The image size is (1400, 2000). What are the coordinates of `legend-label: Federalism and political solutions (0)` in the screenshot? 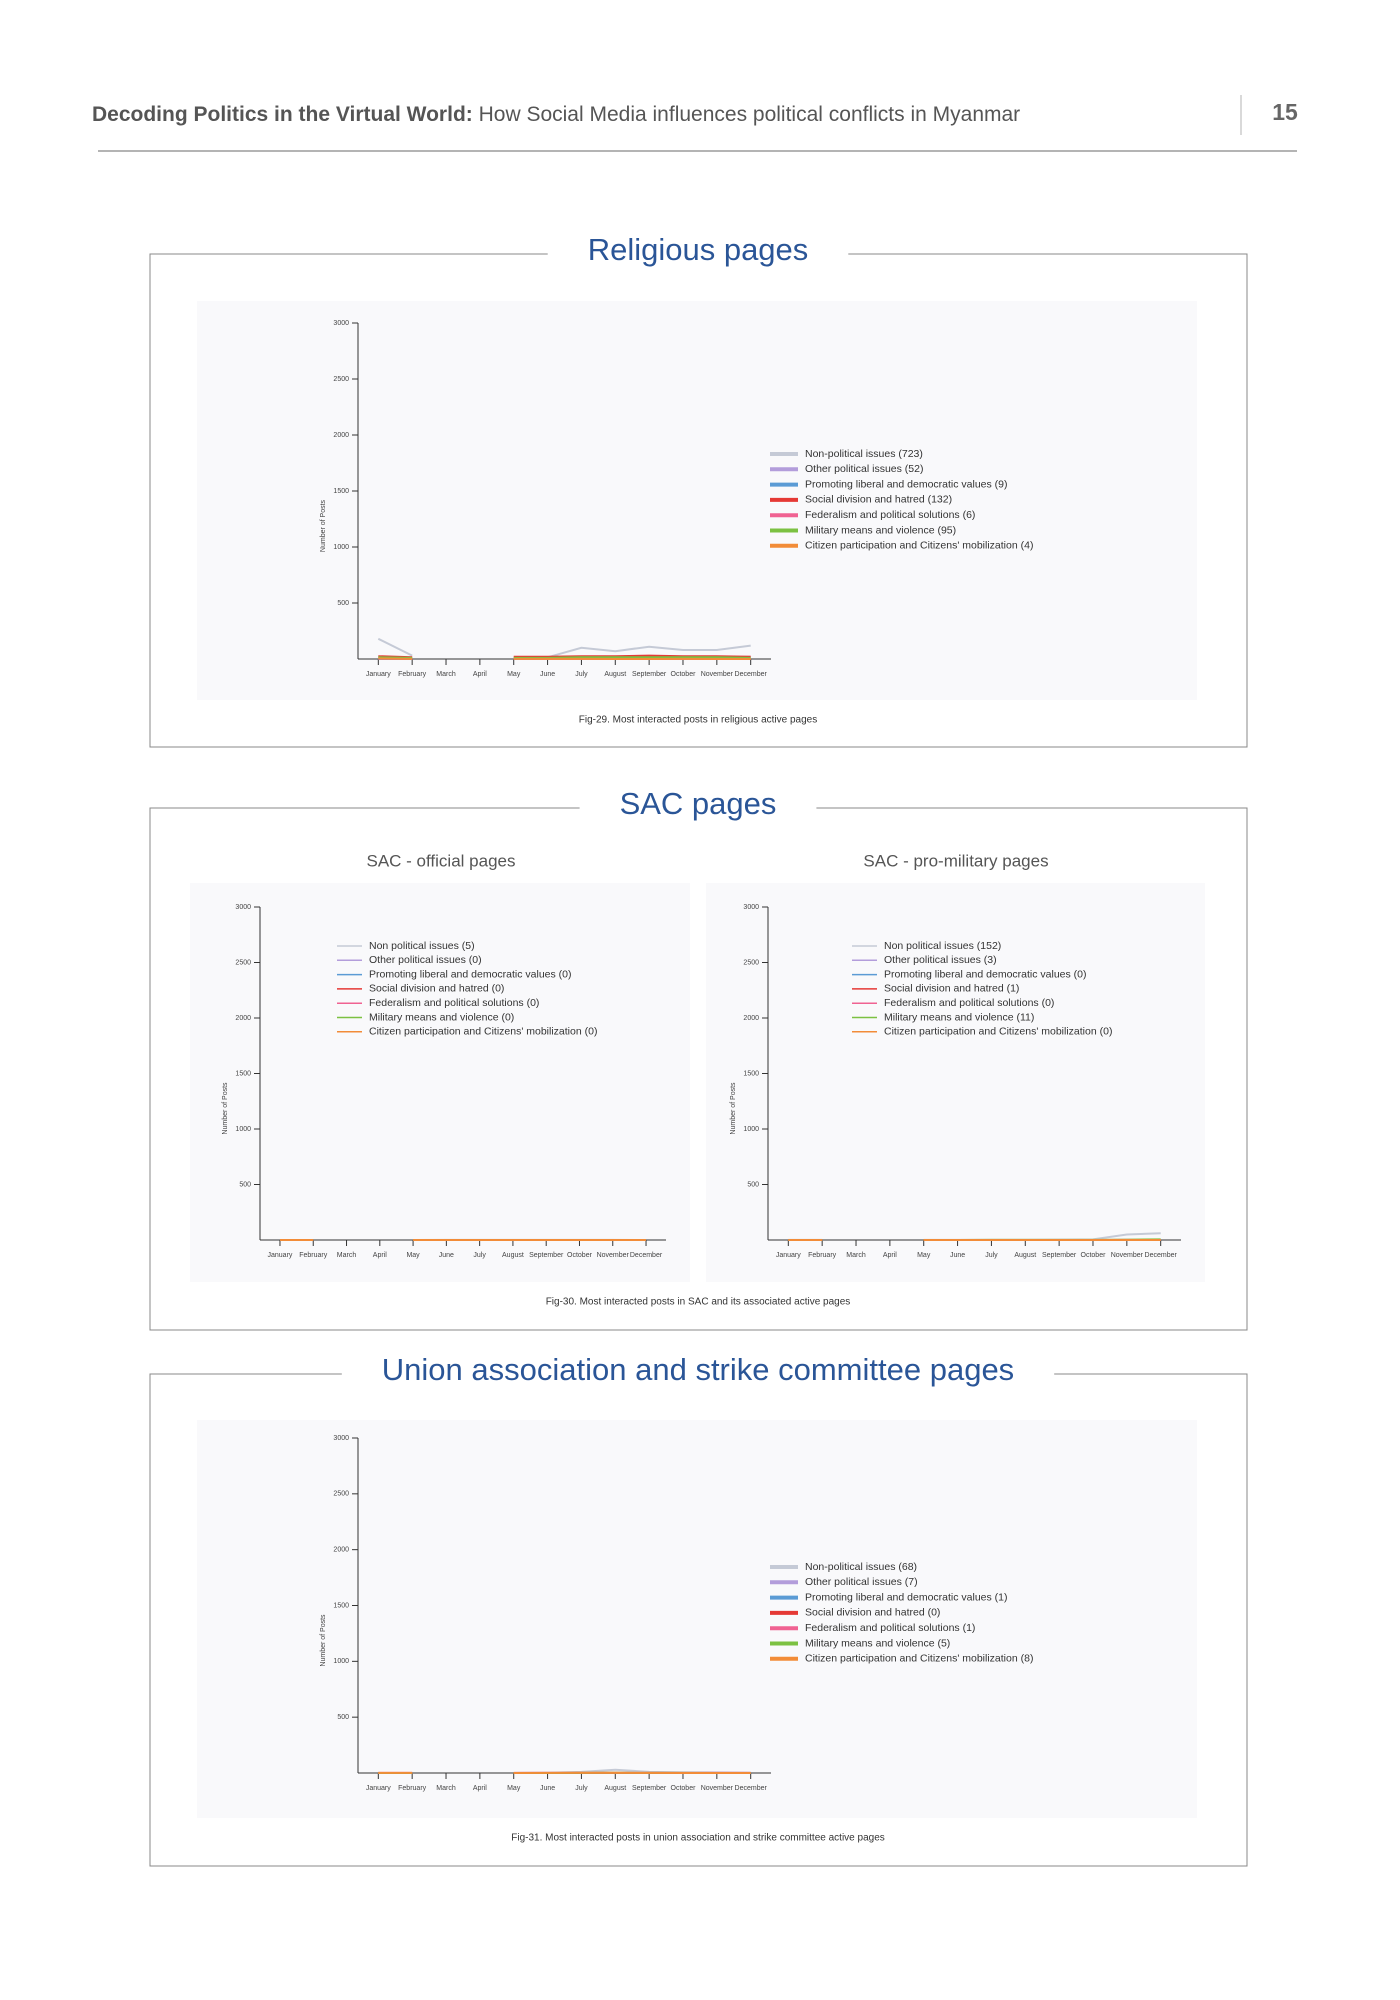 It's located at (454, 1003).